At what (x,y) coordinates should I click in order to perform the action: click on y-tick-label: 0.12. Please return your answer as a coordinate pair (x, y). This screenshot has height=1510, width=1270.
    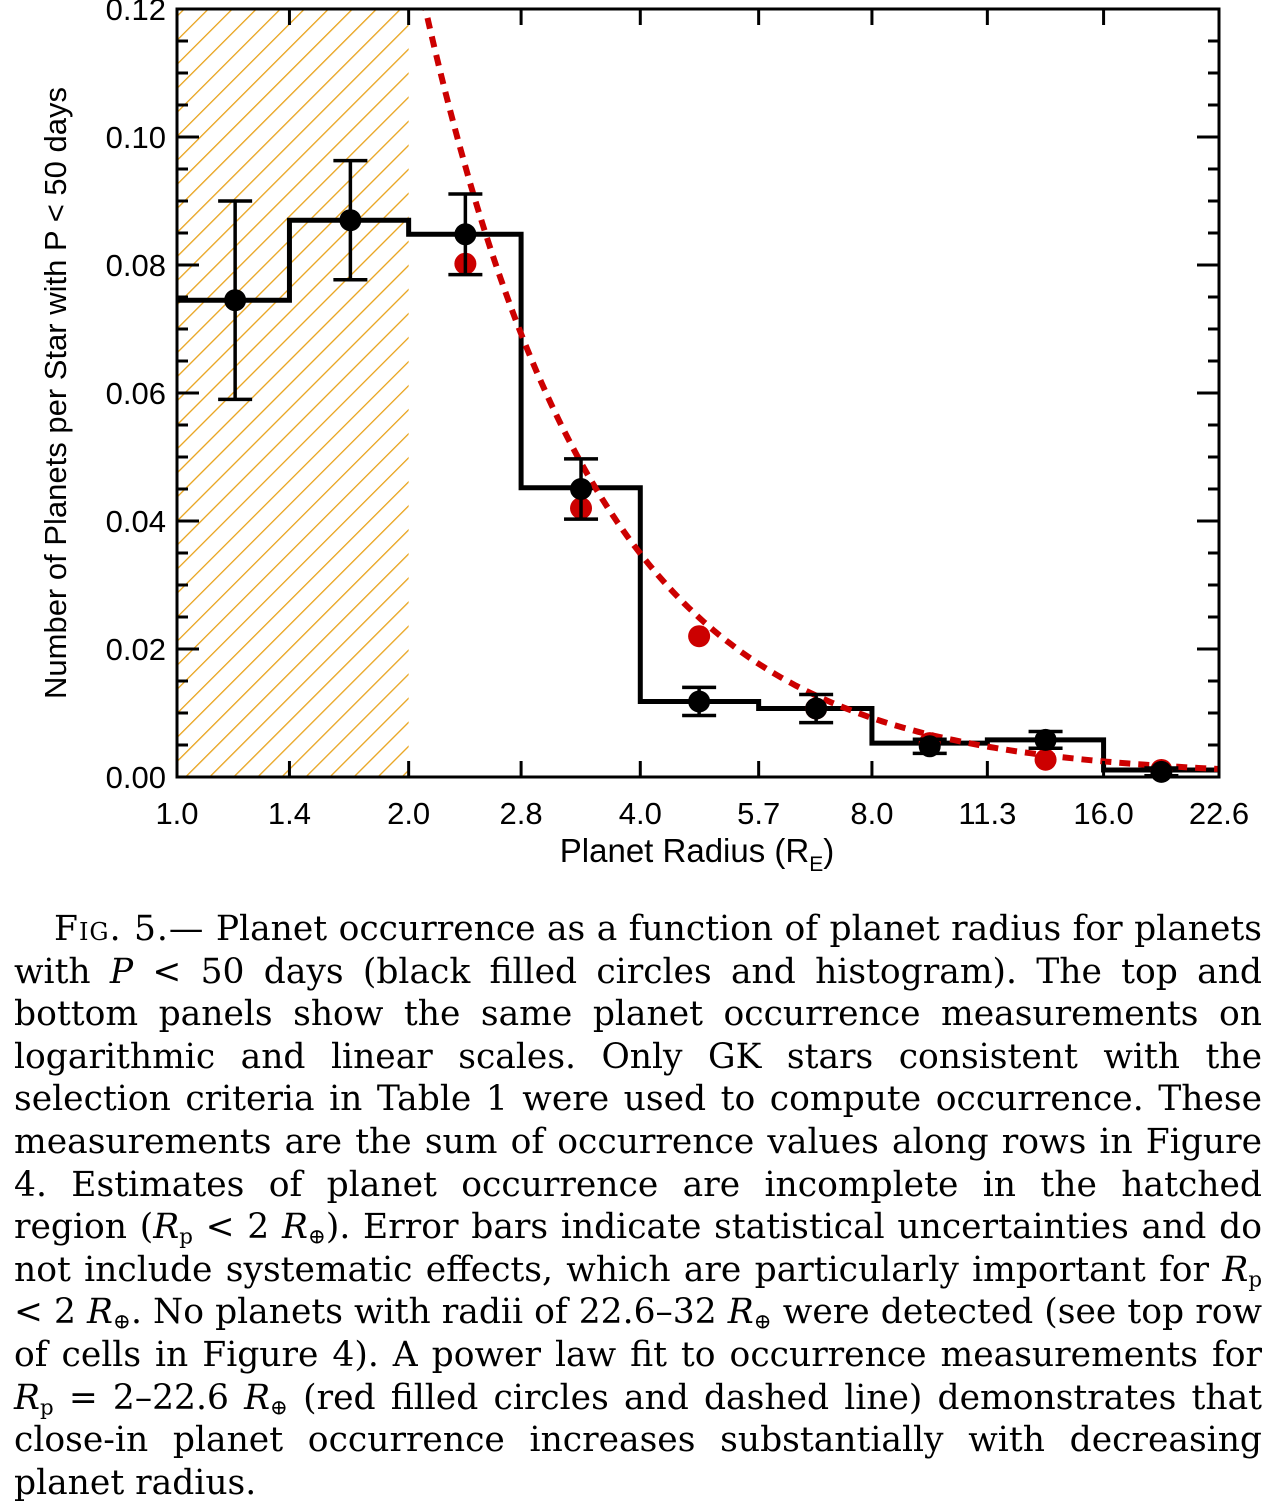
    Looking at the image, I should click on (136, 13).